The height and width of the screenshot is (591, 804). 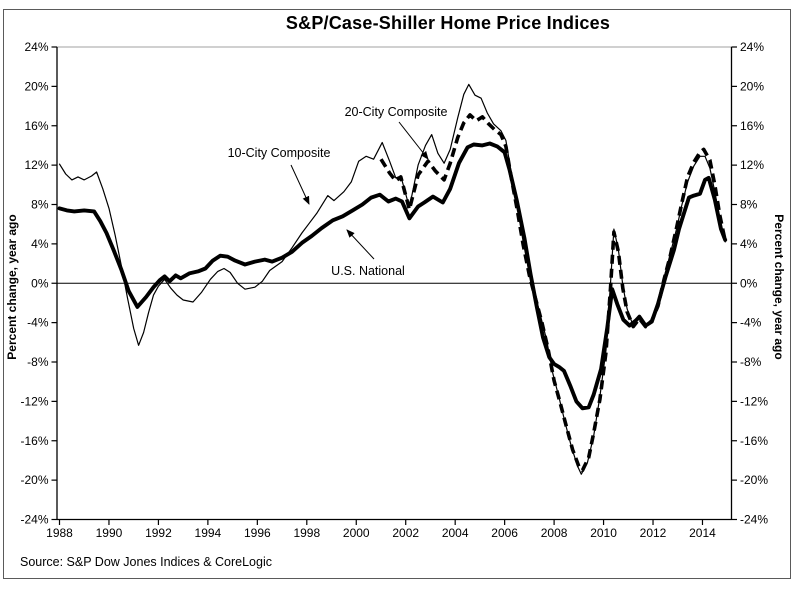 I want to click on series-label: U.S. National, so click(x=368, y=271).